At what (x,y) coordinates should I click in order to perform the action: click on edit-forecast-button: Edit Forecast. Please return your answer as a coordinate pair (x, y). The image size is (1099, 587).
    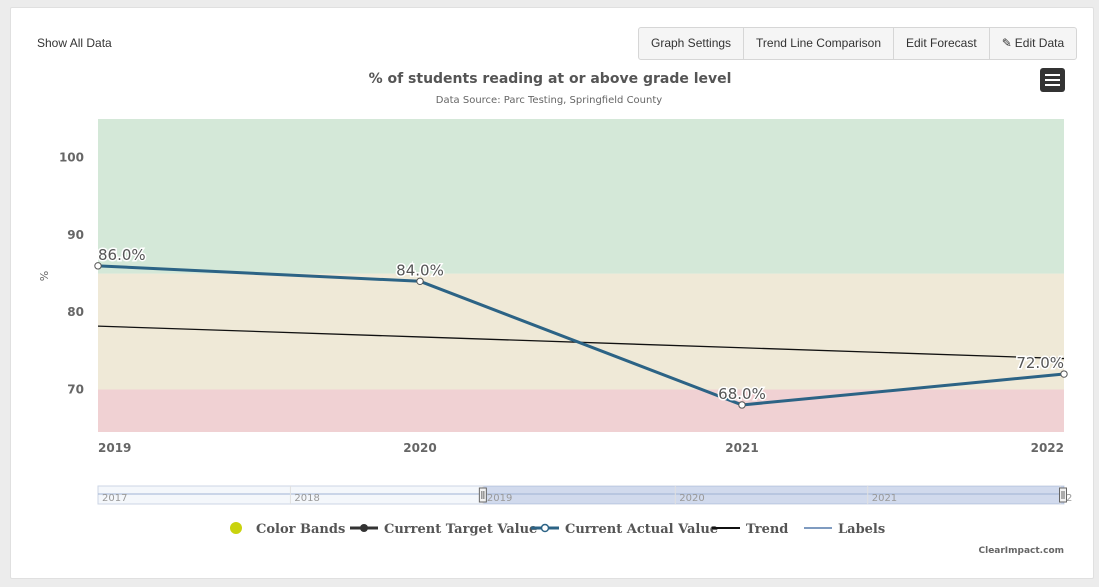
    Looking at the image, I should click on (942, 43).